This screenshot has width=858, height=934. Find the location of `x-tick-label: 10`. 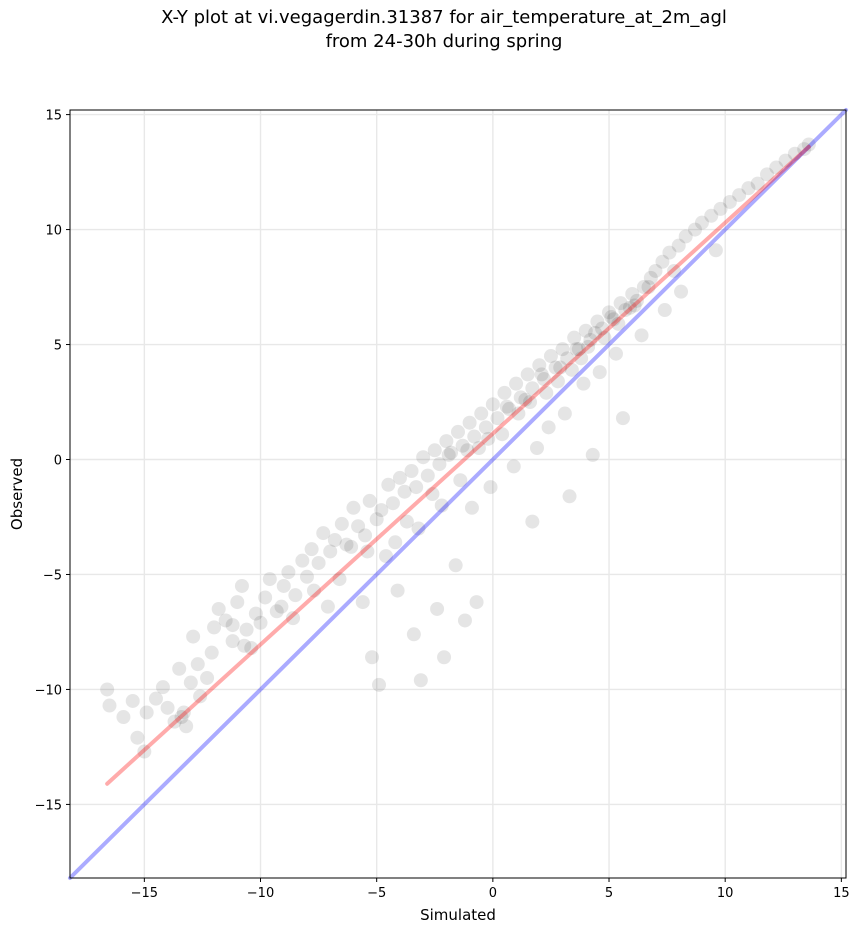

x-tick-label: 10 is located at coordinates (725, 893).